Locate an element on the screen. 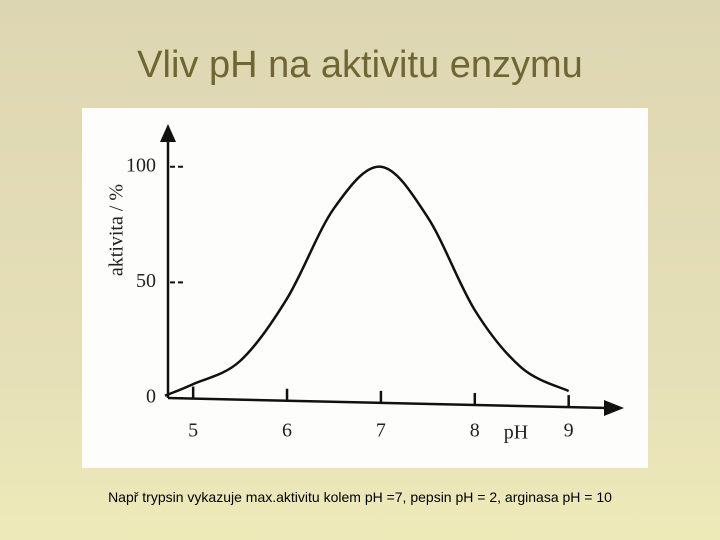  x-axis-label: pH is located at coordinates (516, 433).